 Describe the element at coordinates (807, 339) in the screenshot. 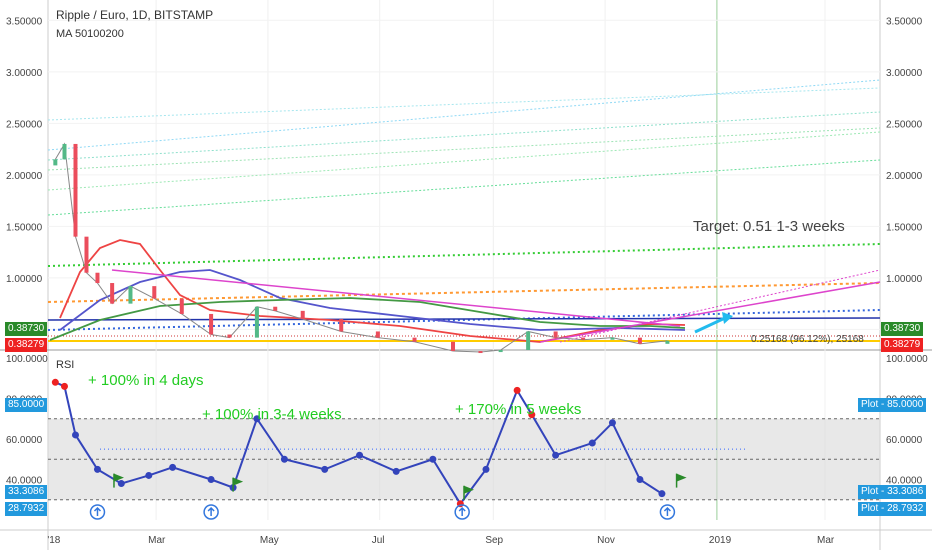

I see `measure-readout: 0.25168 (96.12%), 25168` at that location.